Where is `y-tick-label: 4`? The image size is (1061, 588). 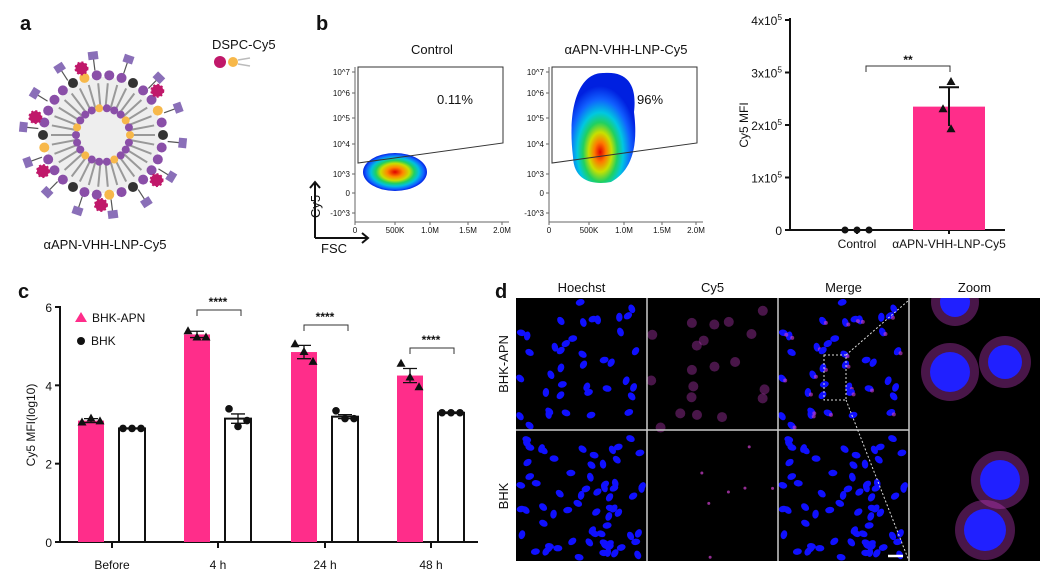 y-tick-label: 4 is located at coordinates (48, 386).